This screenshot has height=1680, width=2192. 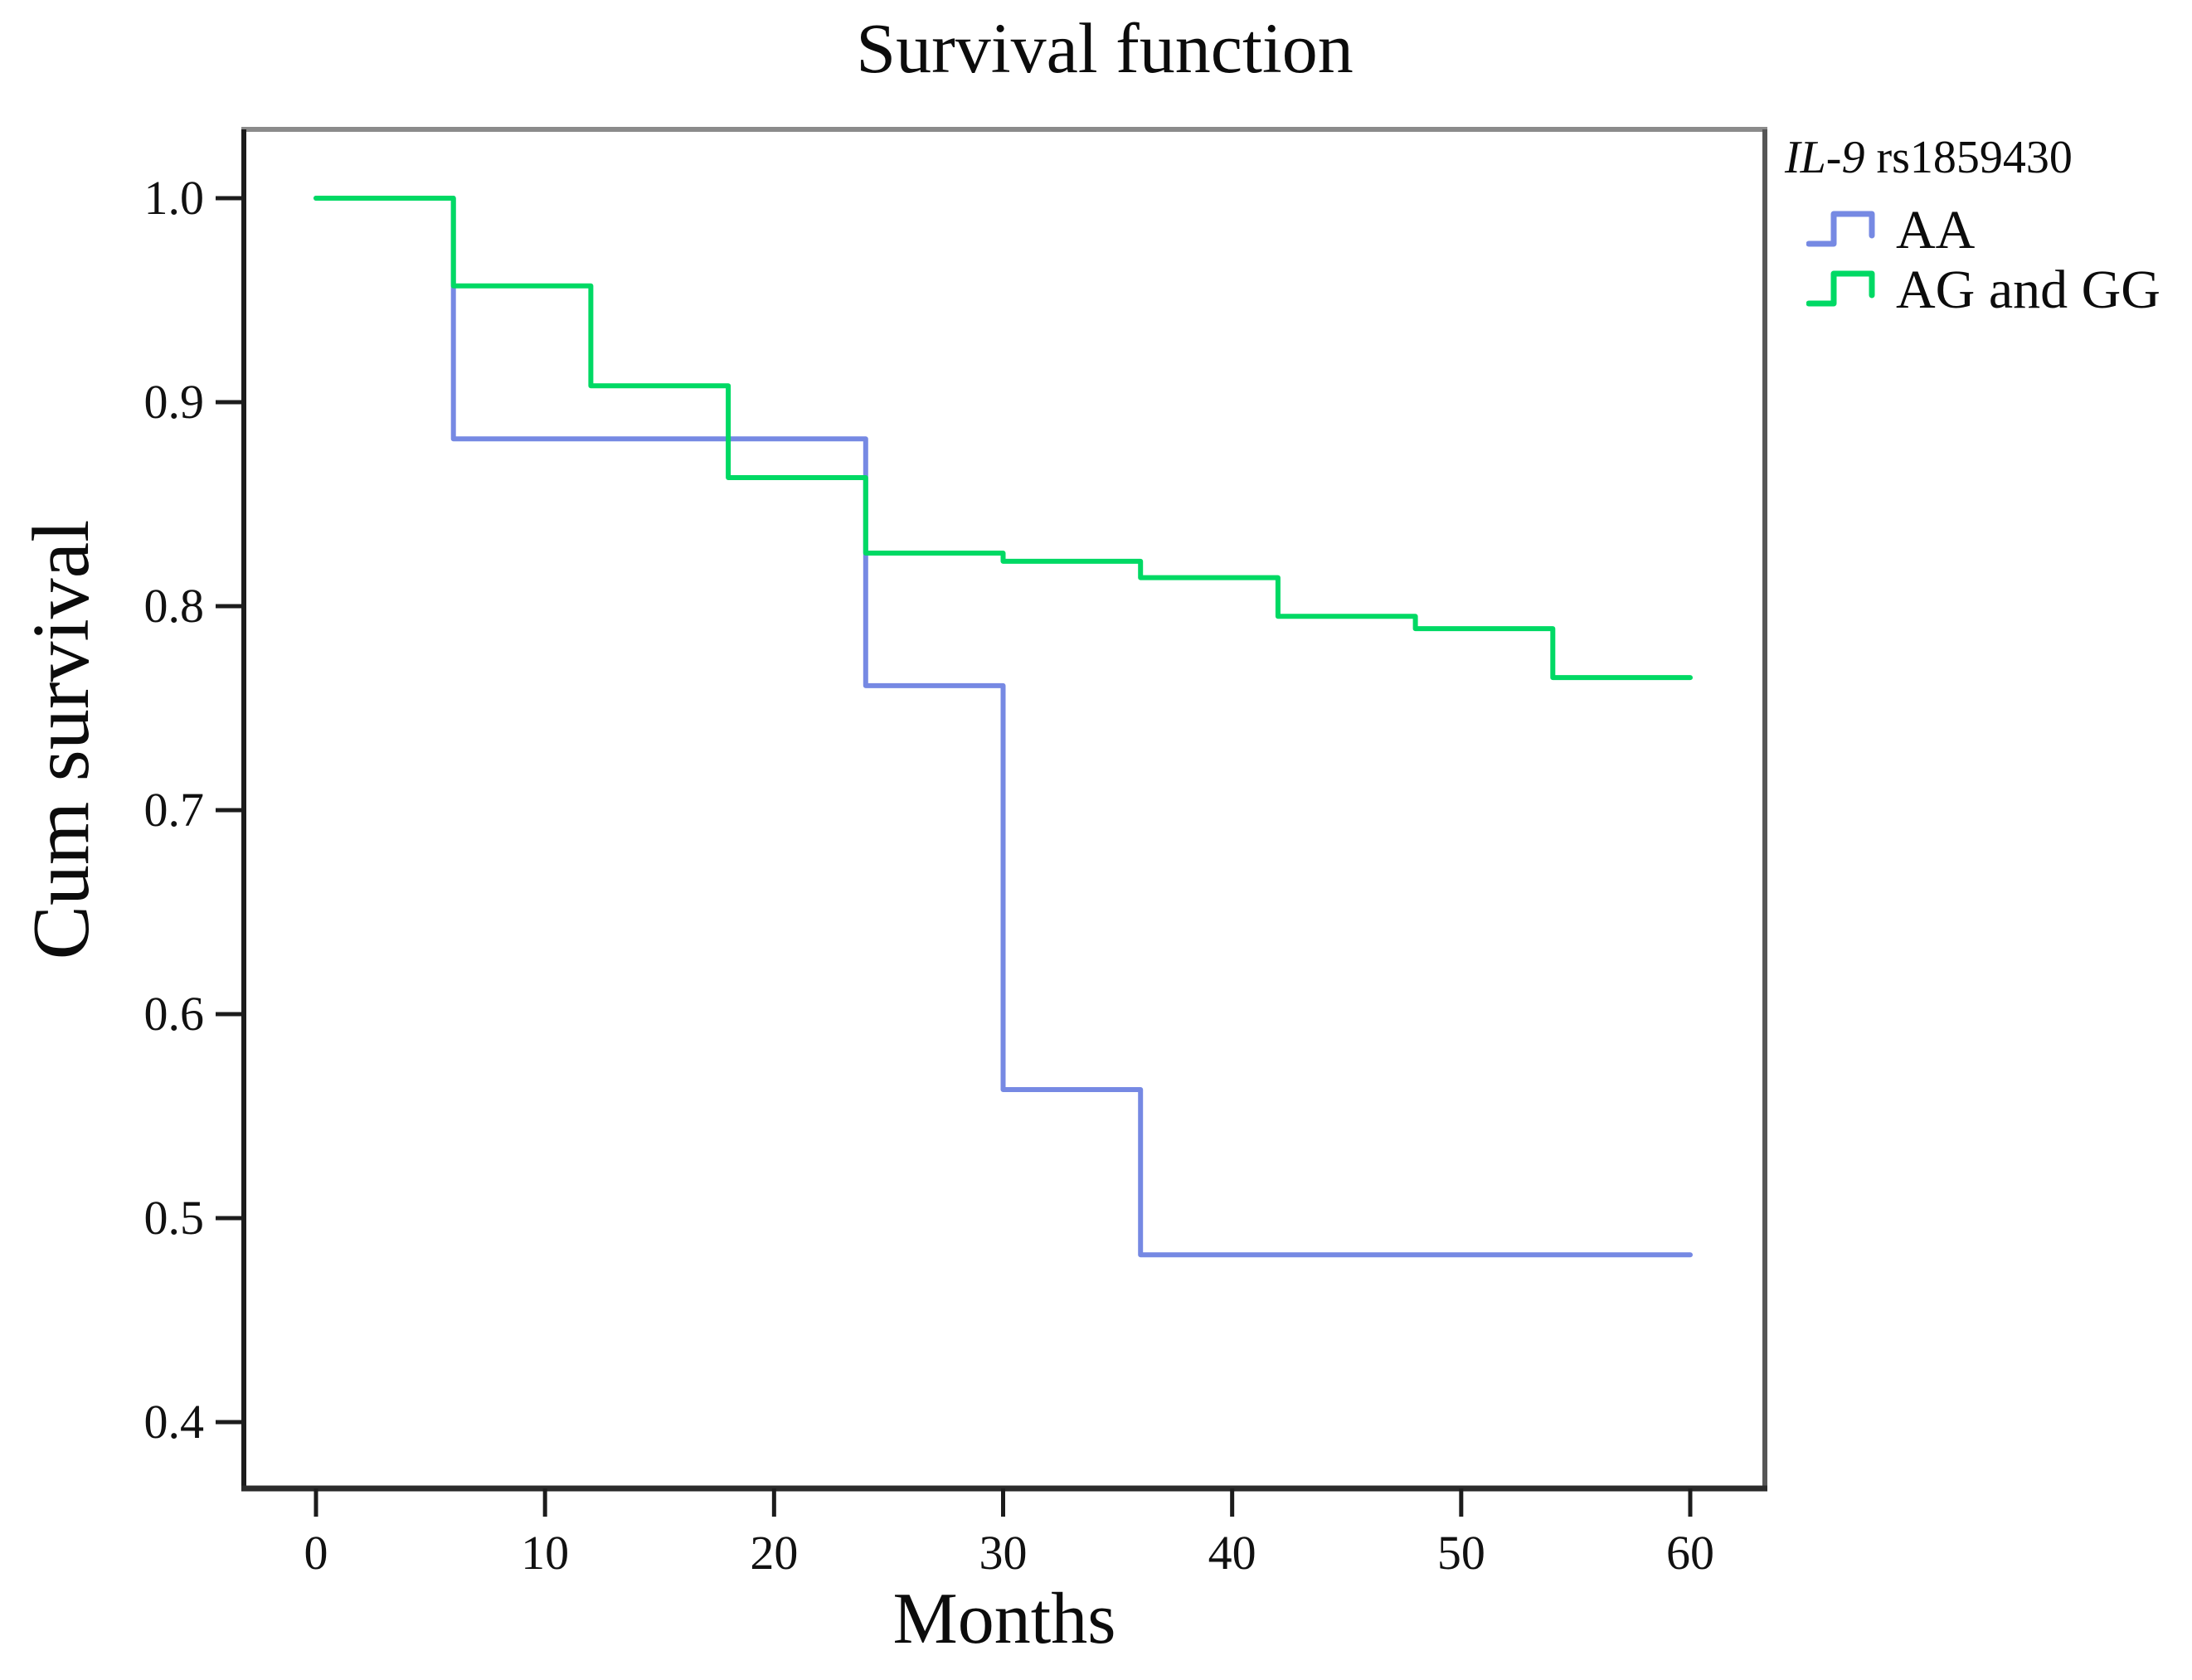 What do you see at coordinates (774, 1553) in the screenshot?
I see `x-tick-label: 20` at bounding box center [774, 1553].